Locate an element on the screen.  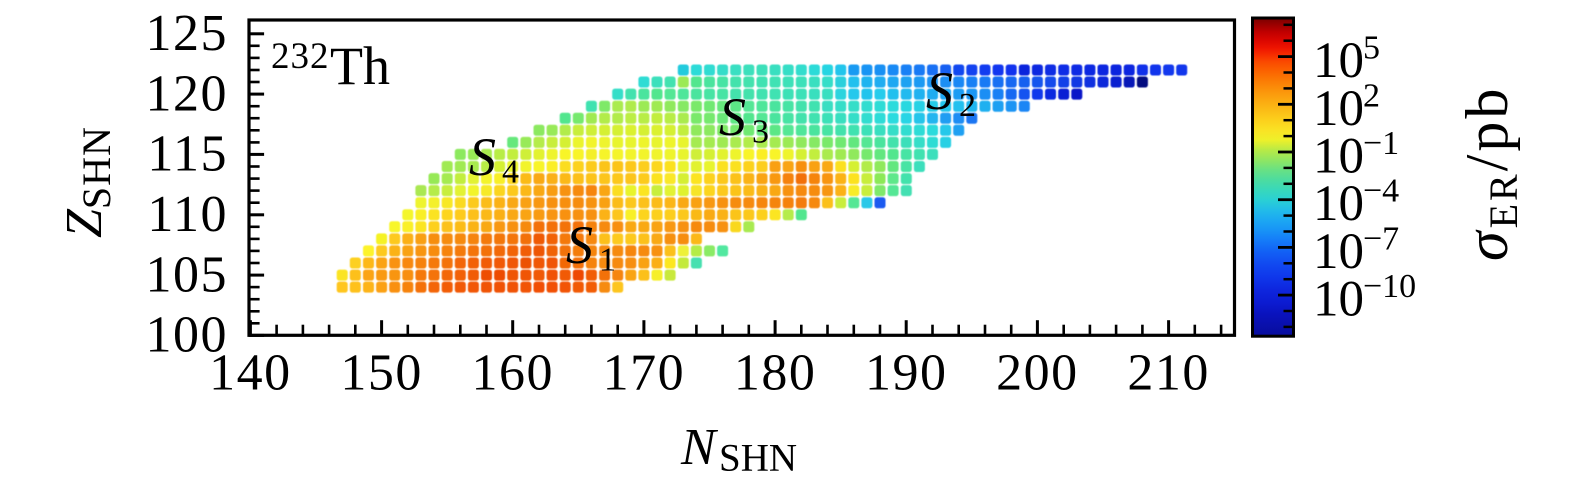
svg-text: 4 is located at coordinates (510, 172).